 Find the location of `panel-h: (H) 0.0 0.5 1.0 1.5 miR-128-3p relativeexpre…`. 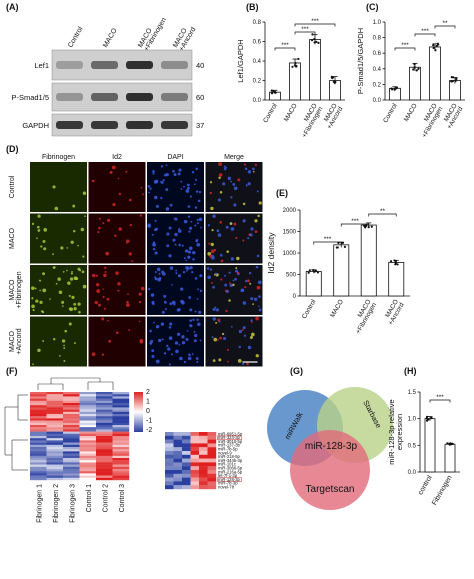

panel-h: (H) 0.0 0.5 1.0 1.5 miR-128-3p relativeexpre… is located at coordinates (423, 436).